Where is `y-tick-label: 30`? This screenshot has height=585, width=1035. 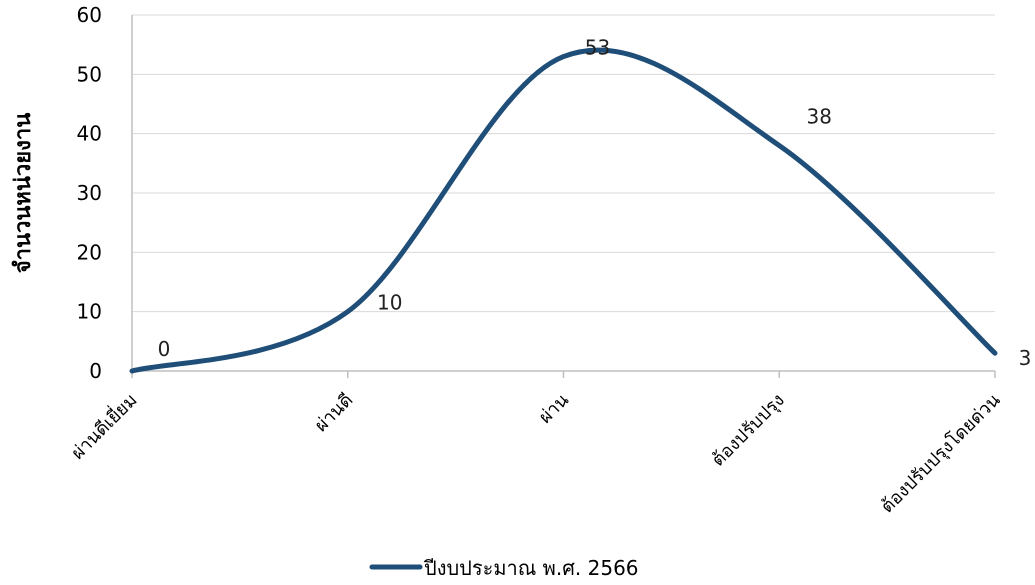 y-tick-label: 30 is located at coordinates (89, 193).